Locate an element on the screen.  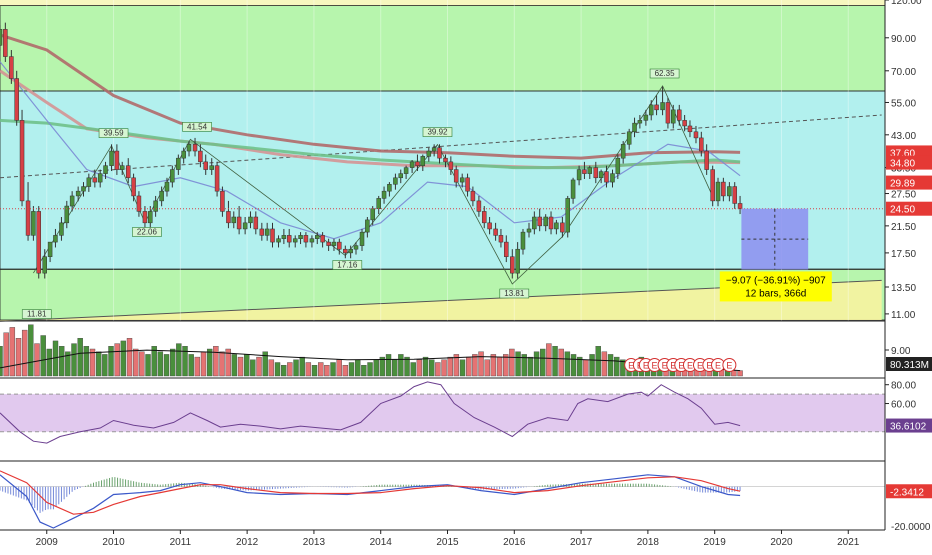
rsi-line is located at coordinates (370, 412).